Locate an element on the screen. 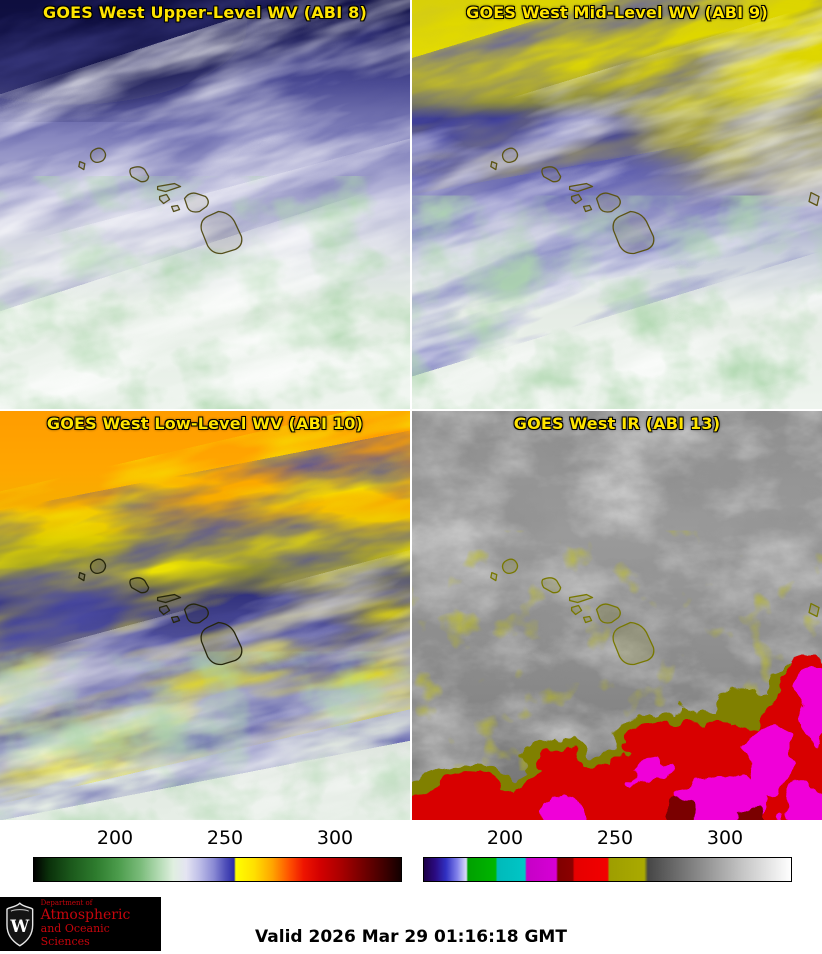 The width and height of the screenshot is (822, 954). wv-colorbar is located at coordinates (217, 869).